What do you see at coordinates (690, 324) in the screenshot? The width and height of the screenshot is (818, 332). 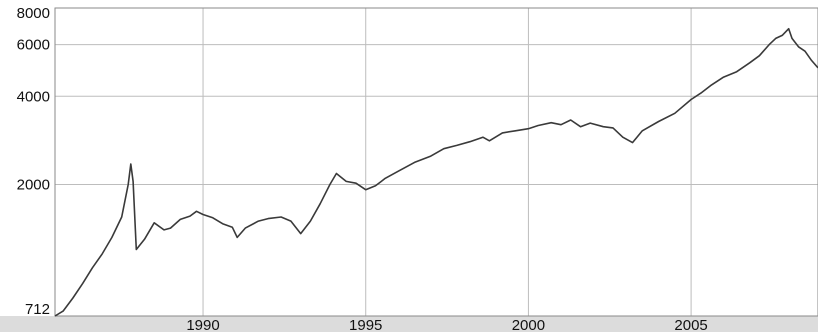 I see `x-tick-label: 2005` at bounding box center [690, 324].